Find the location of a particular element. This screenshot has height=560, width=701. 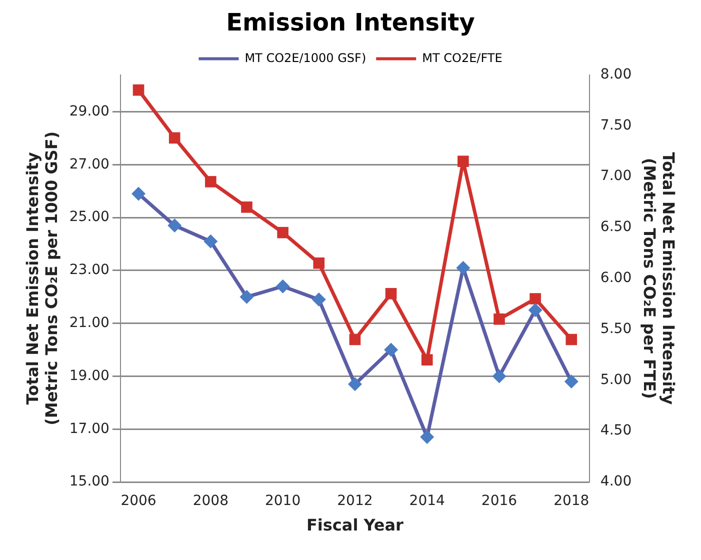

y2-tick-label: 4.00 is located at coordinates (616, 482).